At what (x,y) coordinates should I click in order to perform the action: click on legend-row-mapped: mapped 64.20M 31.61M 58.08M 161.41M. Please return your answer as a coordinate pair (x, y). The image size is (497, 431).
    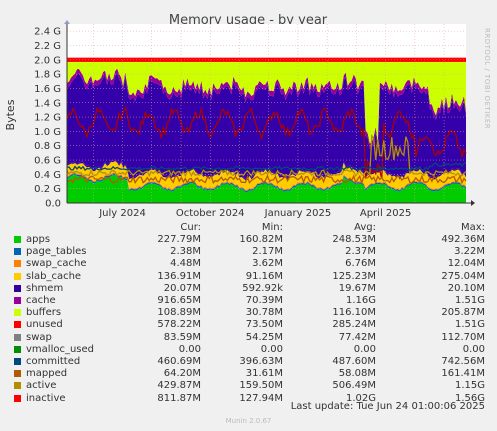
    Looking at the image, I should click on (248, 374).